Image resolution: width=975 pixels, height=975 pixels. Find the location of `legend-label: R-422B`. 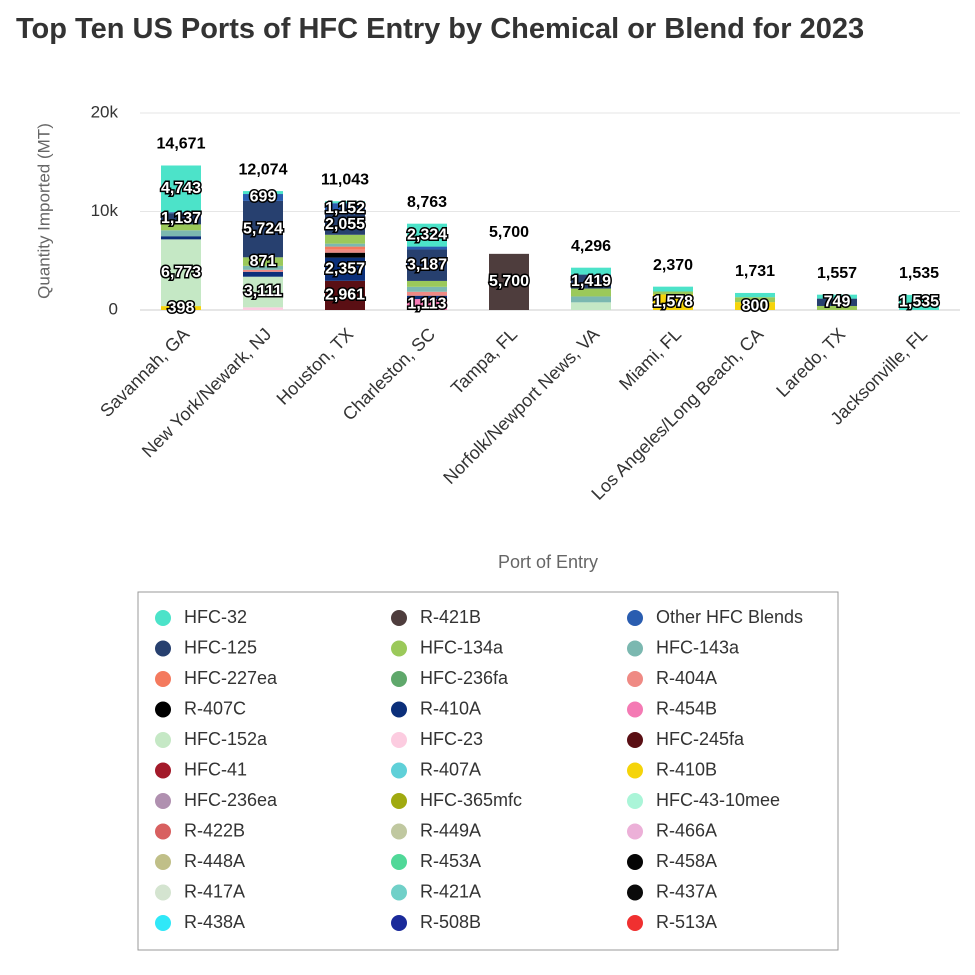

legend-label: R-422B is located at coordinates (214, 830).